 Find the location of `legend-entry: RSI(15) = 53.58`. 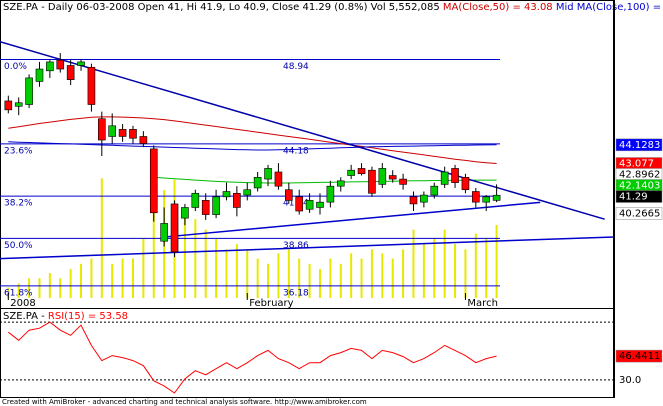

legend-entry: RSI(15) = 53.58 is located at coordinates (88, 316).